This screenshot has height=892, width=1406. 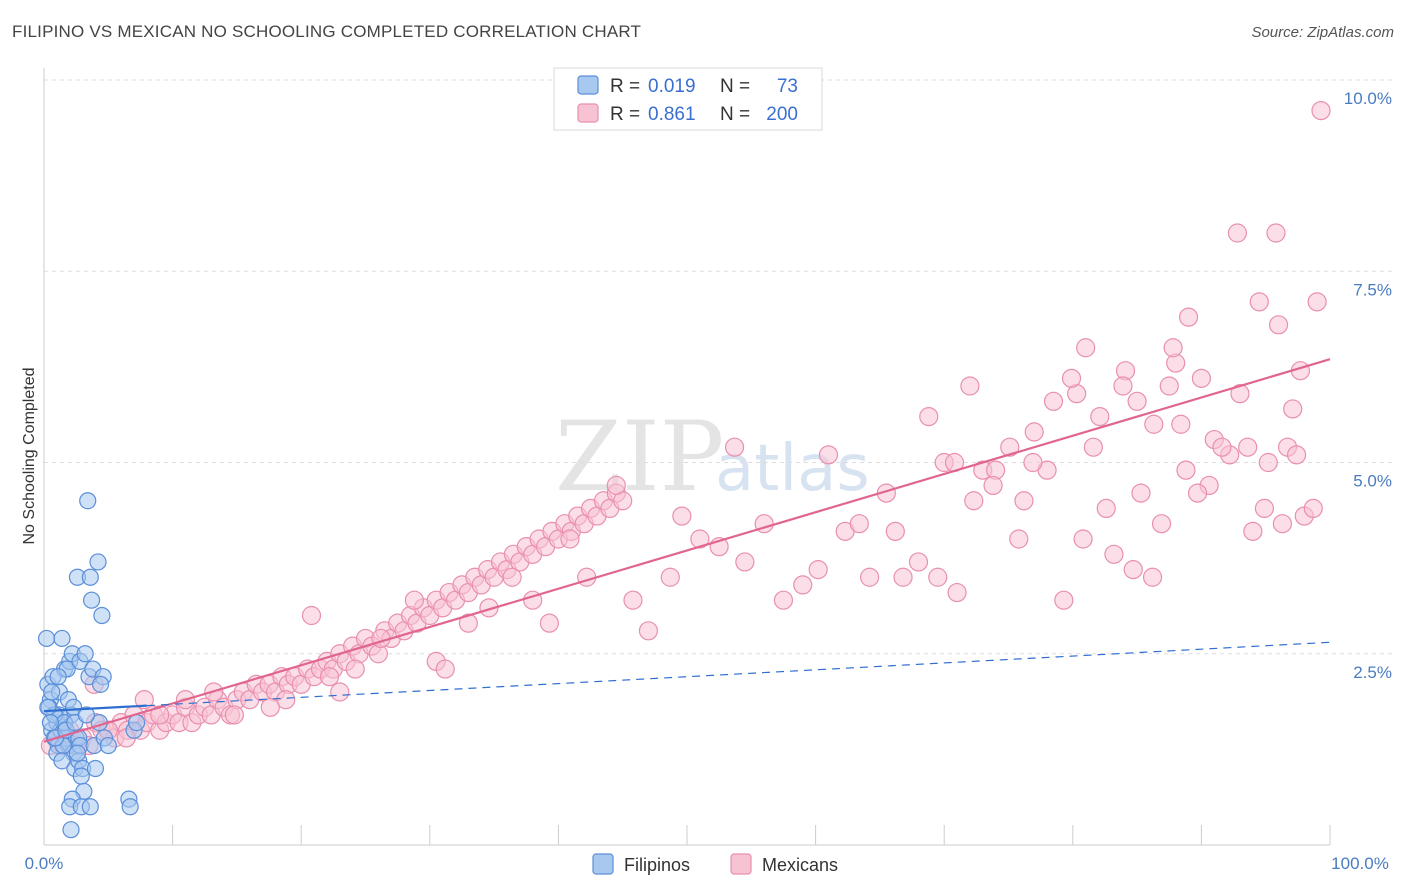 What do you see at coordinates (588, 85) in the screenshot?
I see `filipinos-legend-swatch` at bounding box center [588, 85].